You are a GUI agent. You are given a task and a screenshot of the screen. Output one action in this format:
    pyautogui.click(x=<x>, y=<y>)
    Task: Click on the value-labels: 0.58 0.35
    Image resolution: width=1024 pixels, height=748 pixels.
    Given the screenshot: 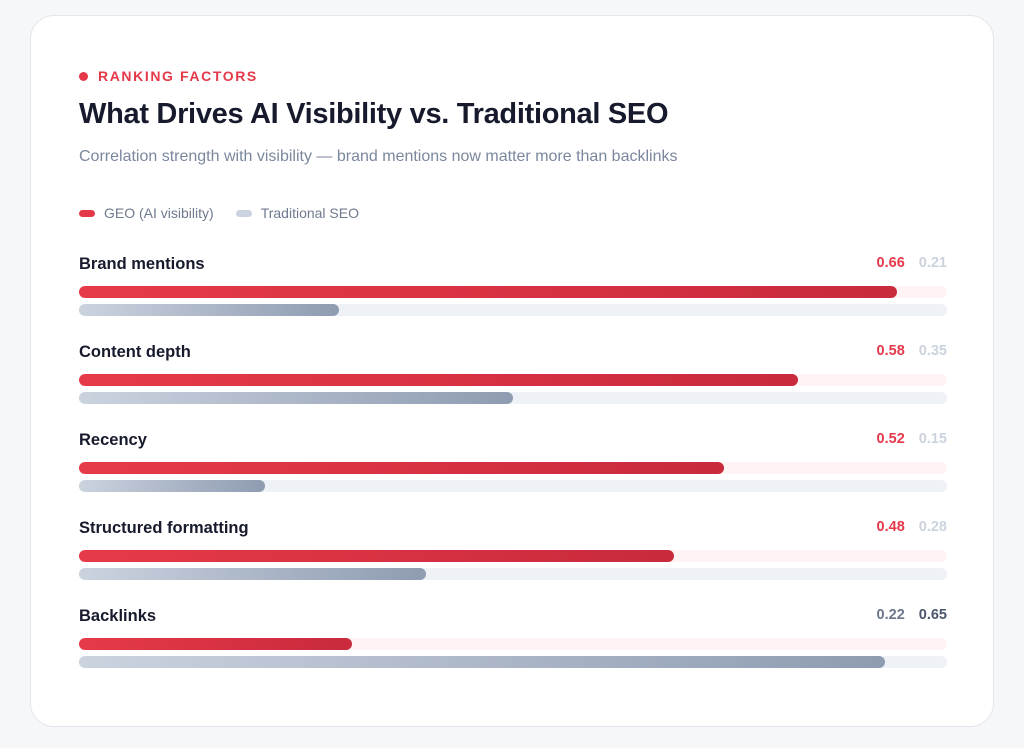 What is the action you would take?
    pyautogui.click(x=912, y=351)
    